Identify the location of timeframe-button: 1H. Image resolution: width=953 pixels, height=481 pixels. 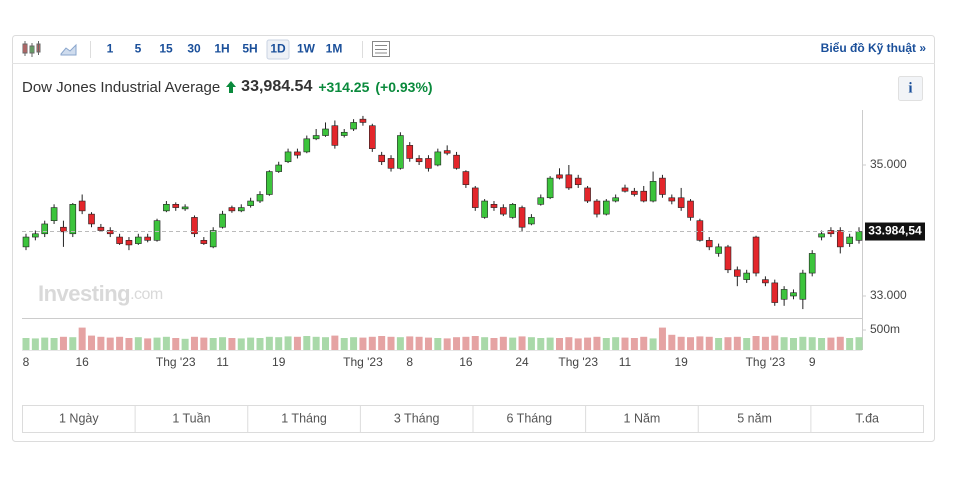
(221, 49).